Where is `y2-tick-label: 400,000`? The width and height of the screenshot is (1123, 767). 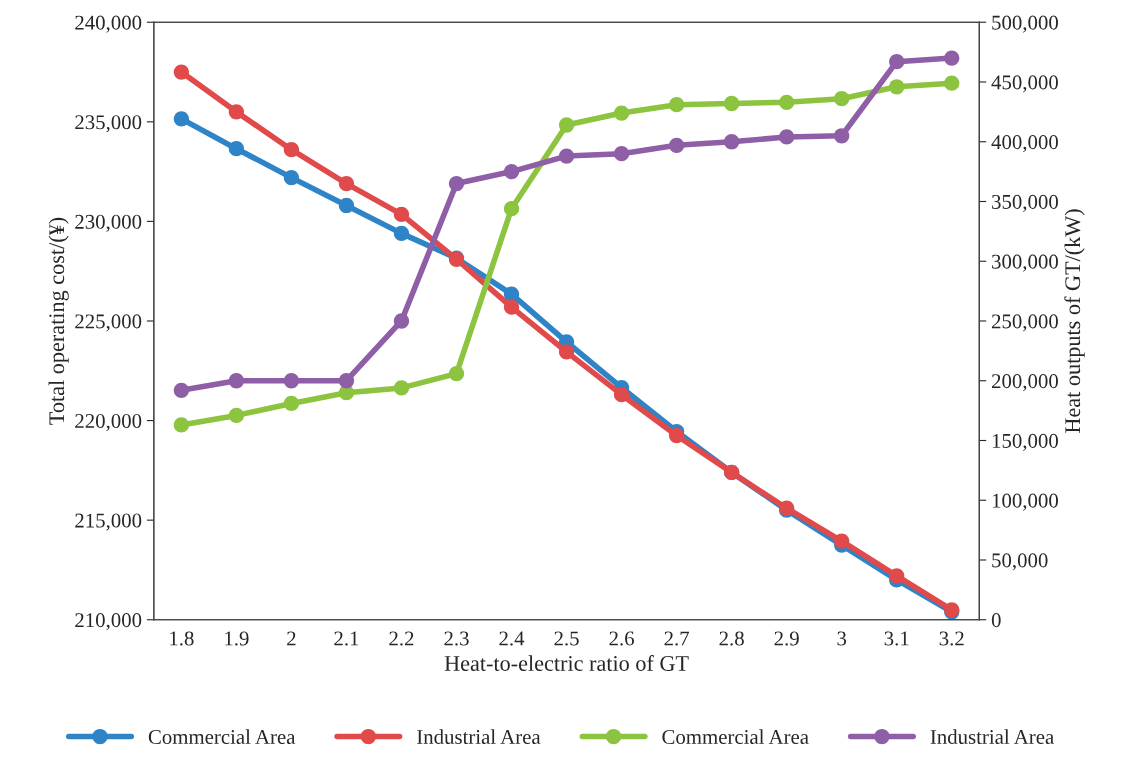 y2-tick-label: 400,000 is located at coordinates (1024, 144).